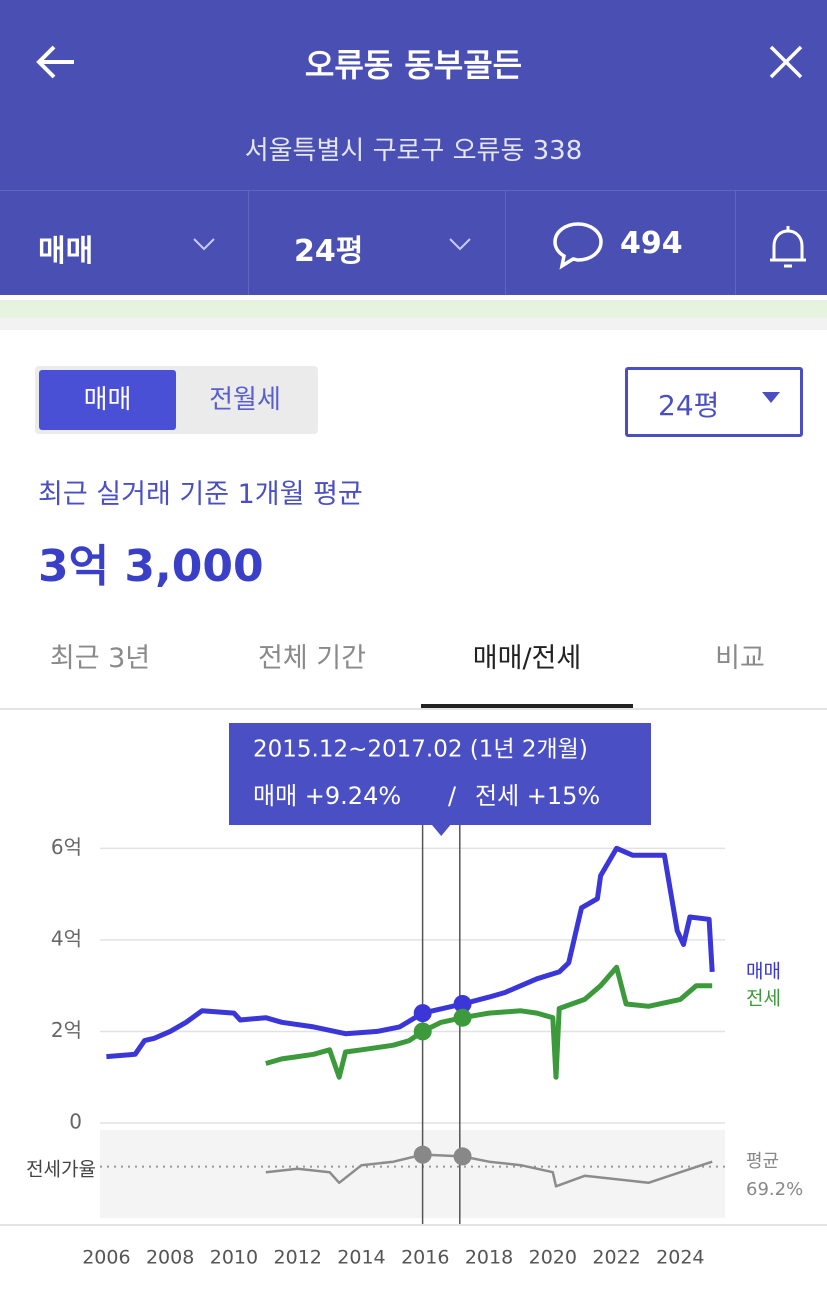  Describe the element at coordinates (75, 1122) in the screenshot. I see `y-tick-label: 0` at that location.